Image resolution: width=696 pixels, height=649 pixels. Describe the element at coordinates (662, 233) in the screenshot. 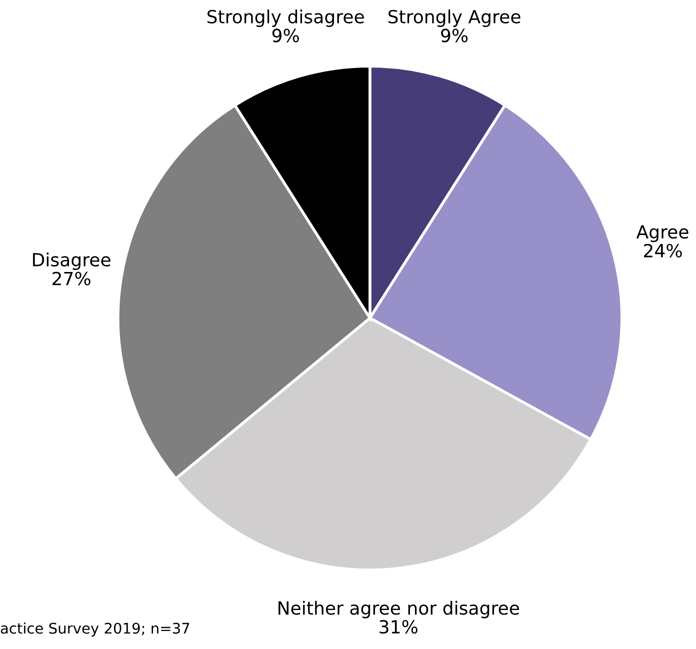

I see `slice-label: Agree` at that location.